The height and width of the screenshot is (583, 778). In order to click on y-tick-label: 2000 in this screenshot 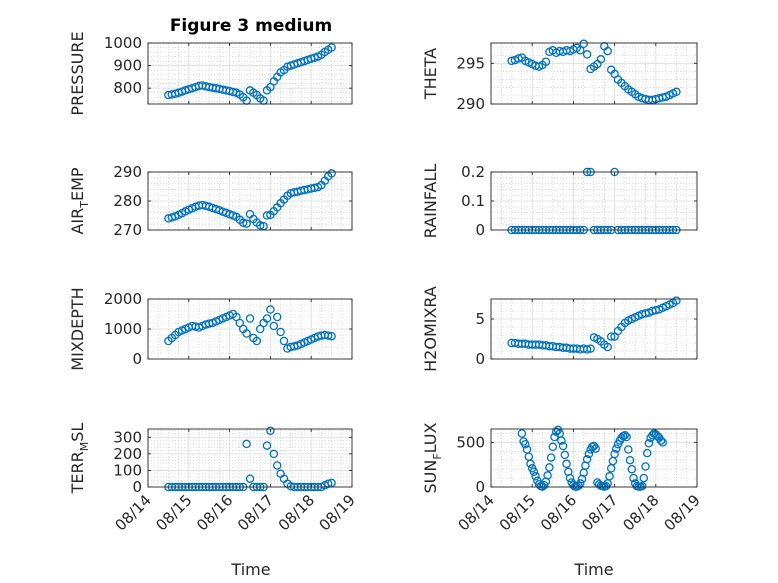, I will do `click(123, 299)`.